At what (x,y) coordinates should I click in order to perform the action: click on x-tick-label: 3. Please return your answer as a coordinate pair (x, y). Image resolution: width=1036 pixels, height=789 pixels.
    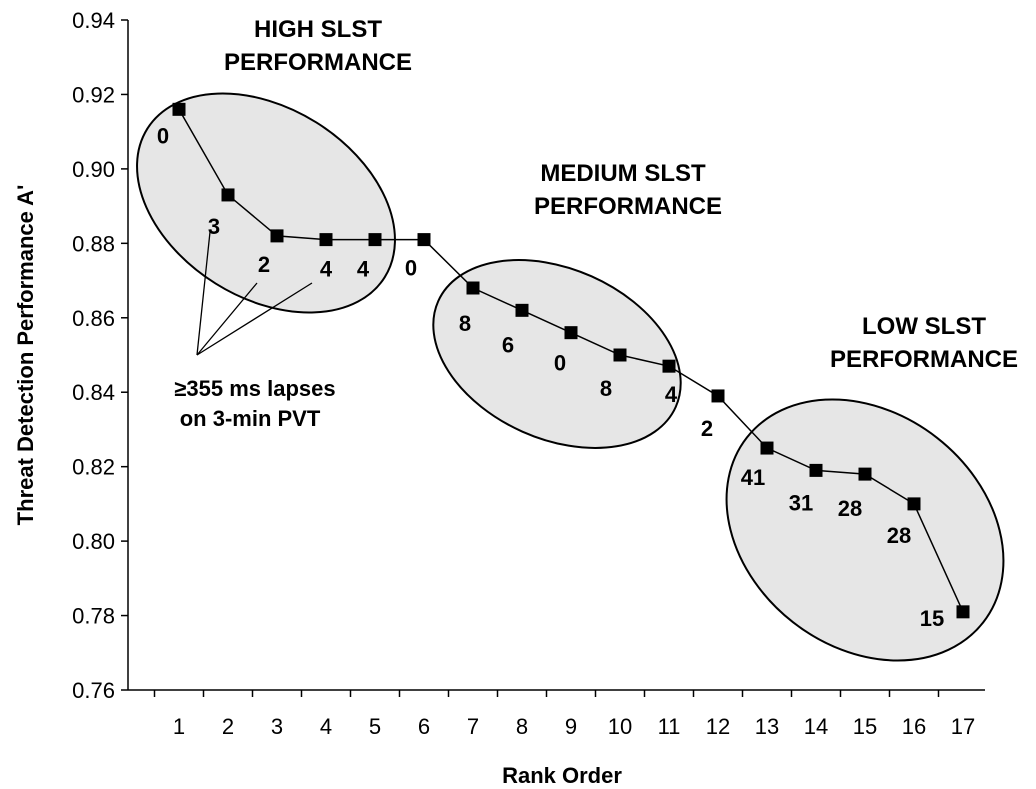
    Looking at the image, I should click on (277, 726).